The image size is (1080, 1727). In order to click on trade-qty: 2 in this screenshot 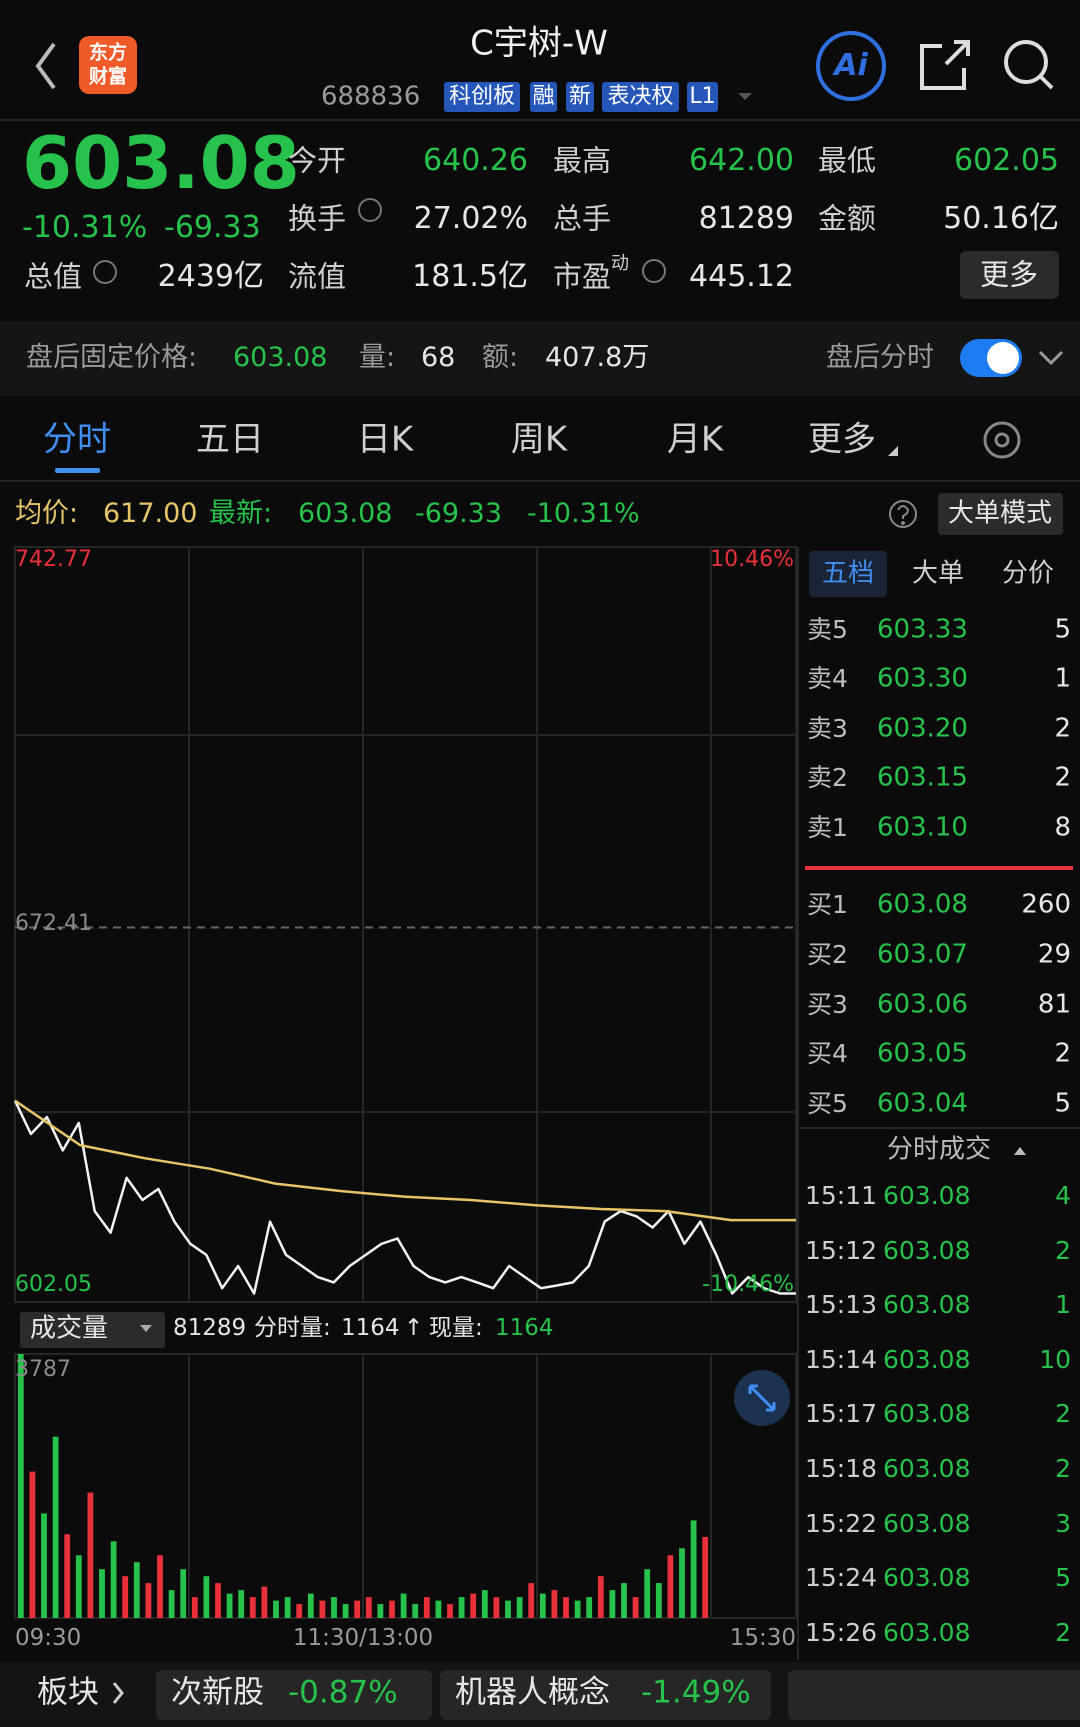, I will do `click(1063, 1250)`.